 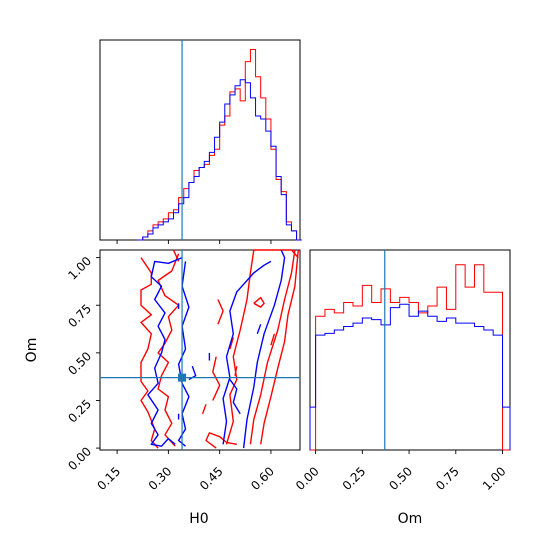 What do you see at coordinates (447, 478) in the screenshot?
I see `om-x-tick-label-3: 0.75` at bounding box center [447, 478].